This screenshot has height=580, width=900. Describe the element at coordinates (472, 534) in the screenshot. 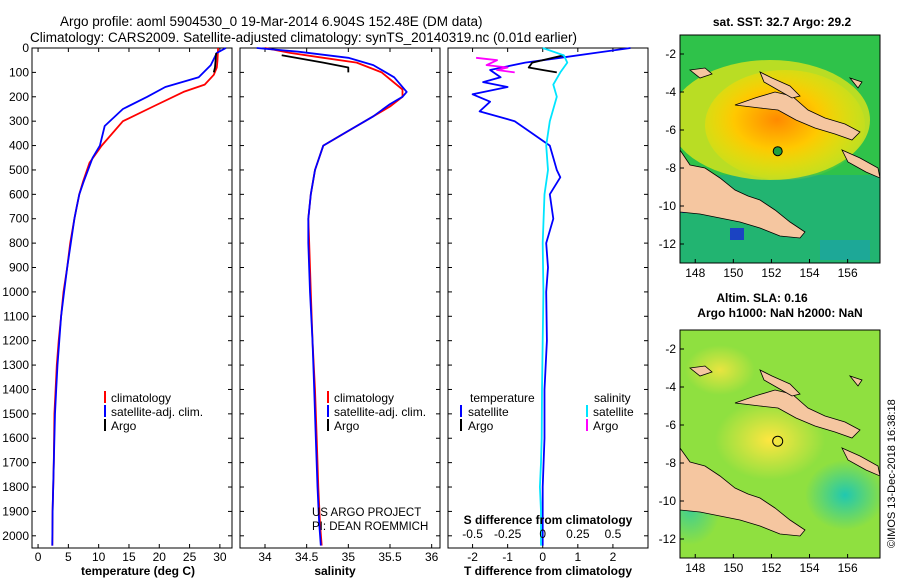

I see `s-tick-label: -0.5` at that location.